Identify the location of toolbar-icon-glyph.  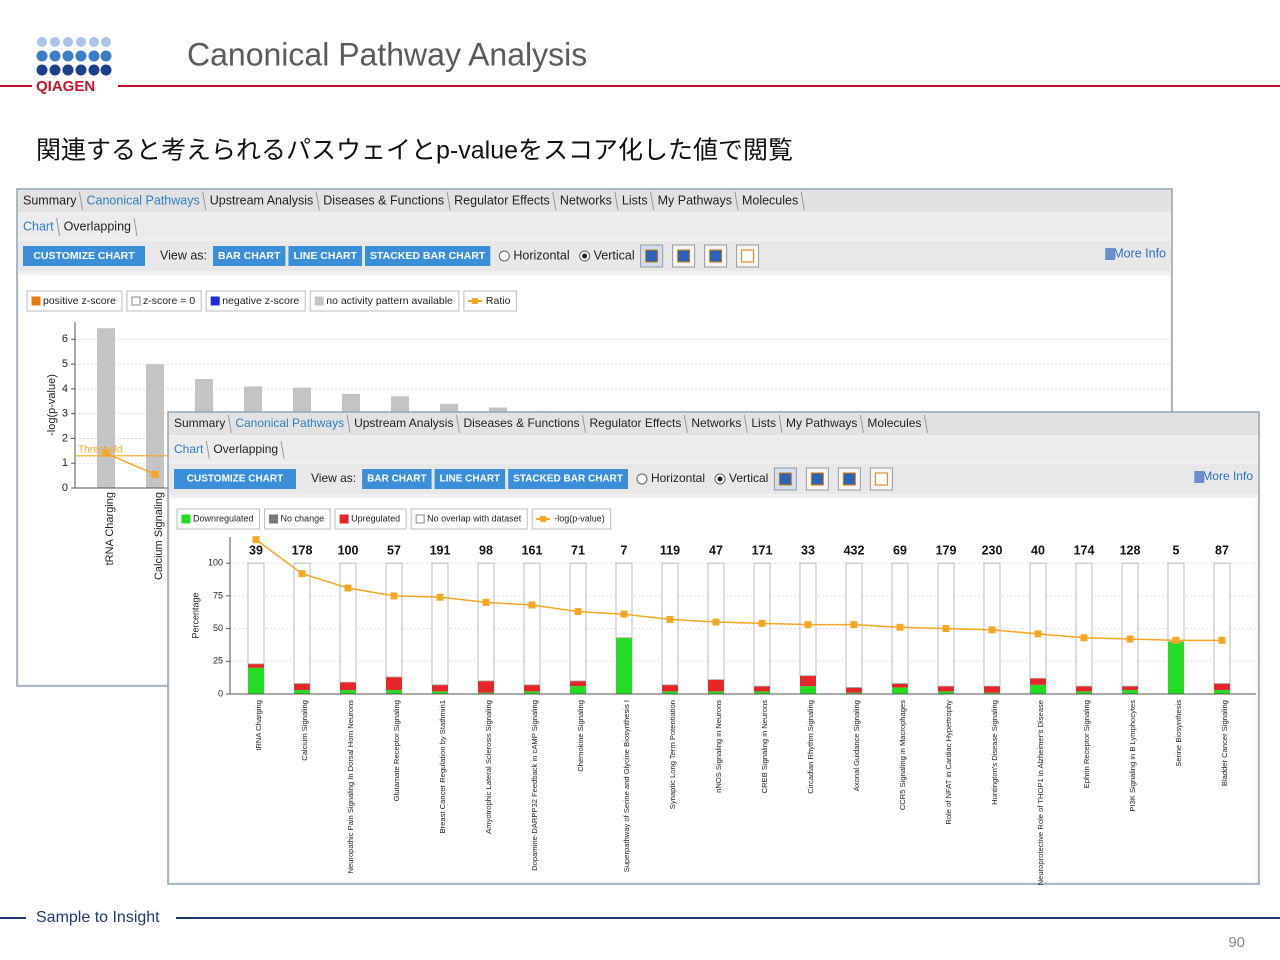
(748, 256).